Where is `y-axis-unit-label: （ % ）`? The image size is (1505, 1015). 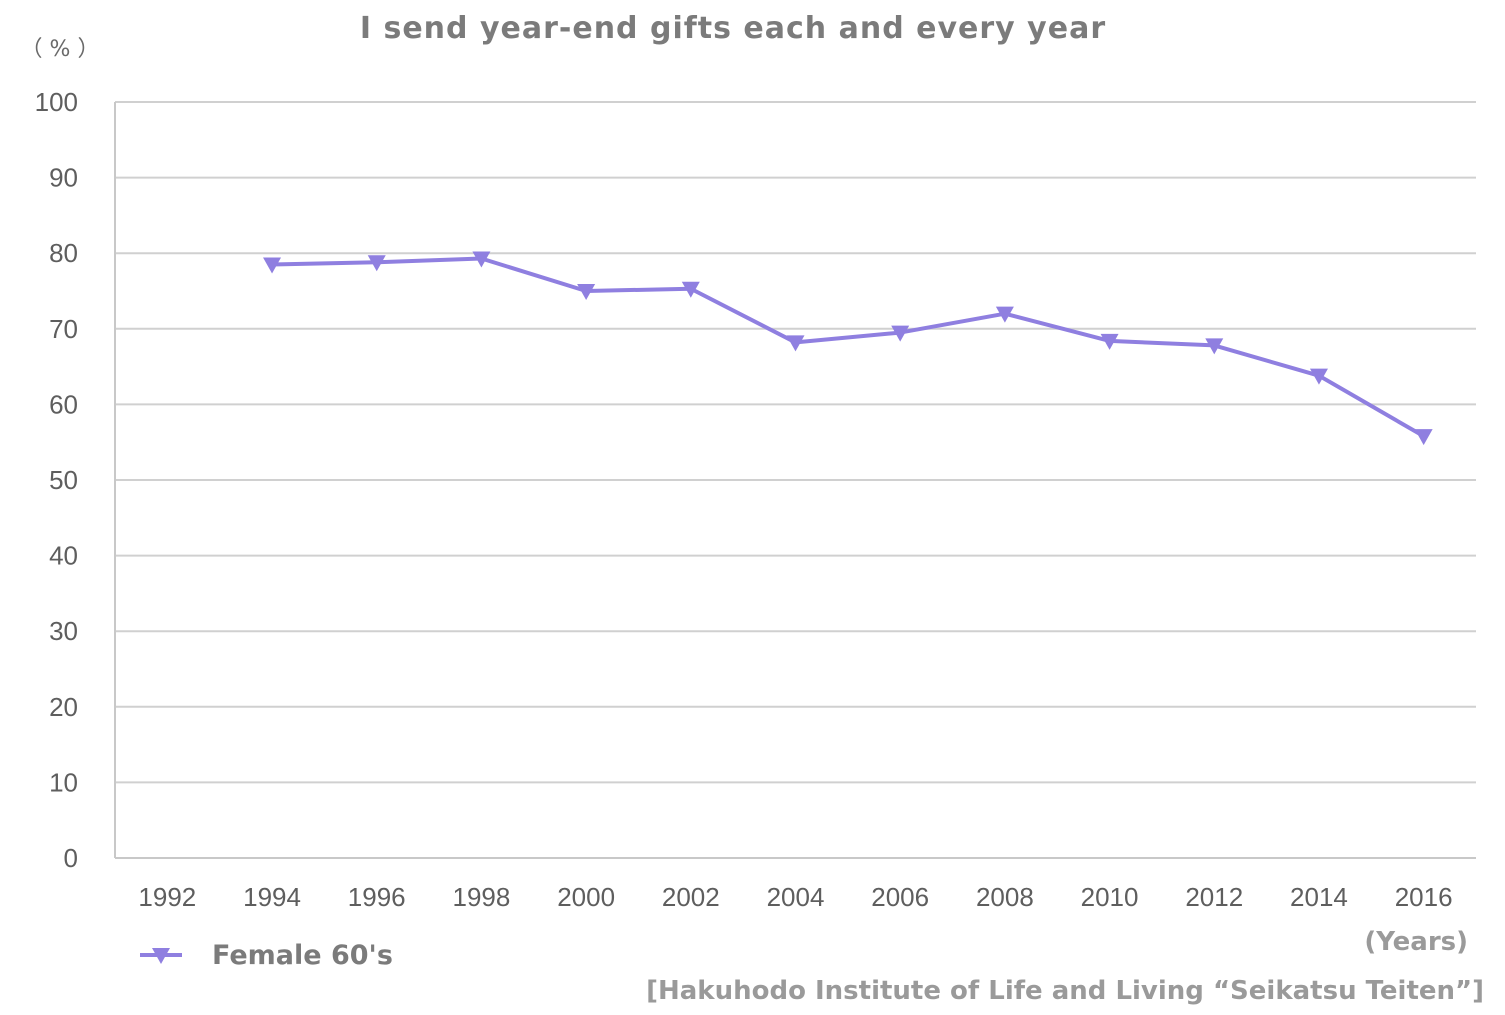
y-axis-unit-label: （ % ） is located at coordinates (60, 49).